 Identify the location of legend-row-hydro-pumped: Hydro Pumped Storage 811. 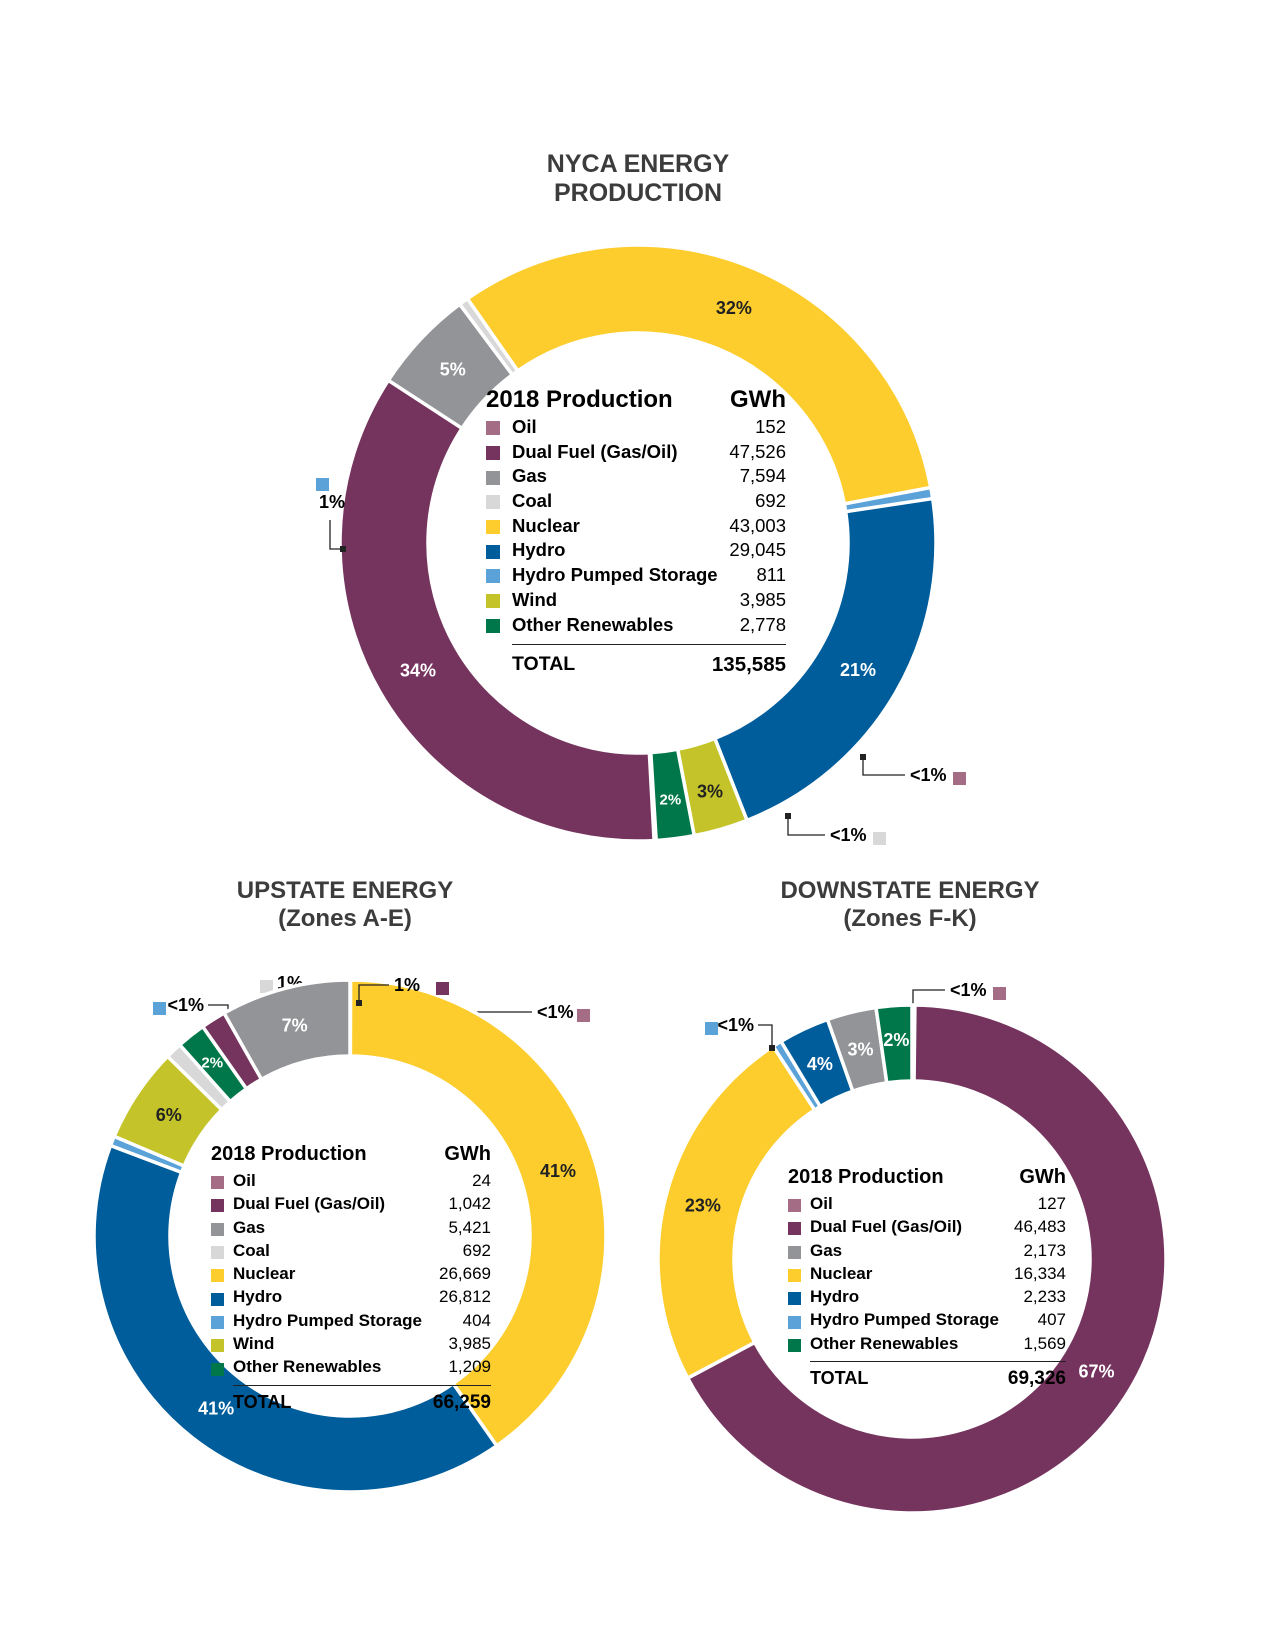
(636, 576).